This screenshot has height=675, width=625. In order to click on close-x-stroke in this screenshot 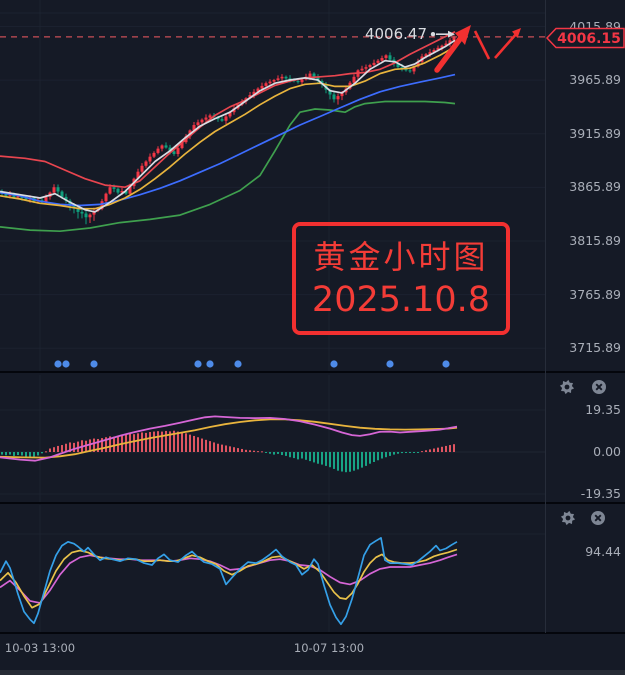, I will do `click(598, 518)`.